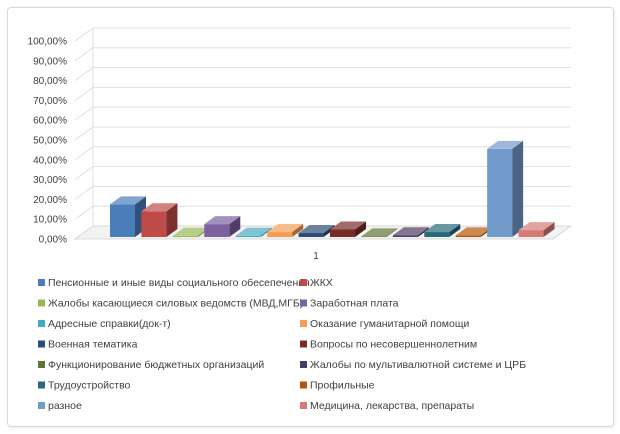 The height and width of the screenshot is (434, 620). I want to click on legend-item: Вопросы по несовершеннолетним, so click(388, 345).